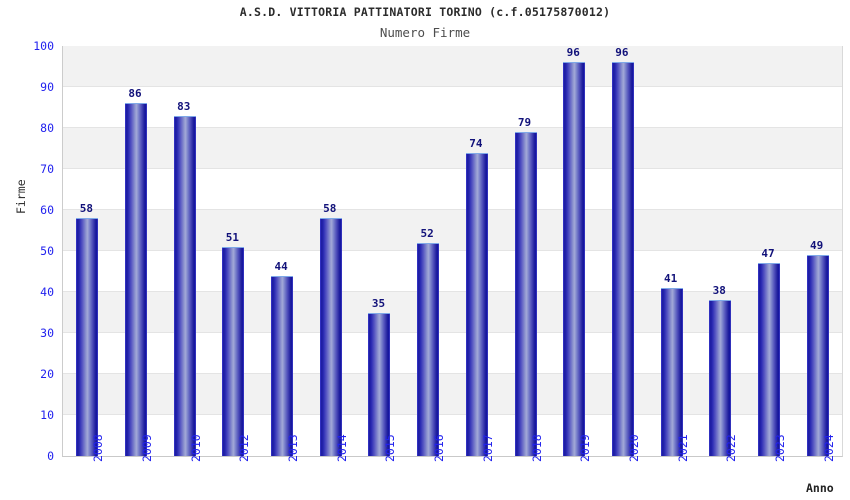  Describe the element at coordinates (47, 128) in the screenshot. I see `y-tick-label: 80` at that location.